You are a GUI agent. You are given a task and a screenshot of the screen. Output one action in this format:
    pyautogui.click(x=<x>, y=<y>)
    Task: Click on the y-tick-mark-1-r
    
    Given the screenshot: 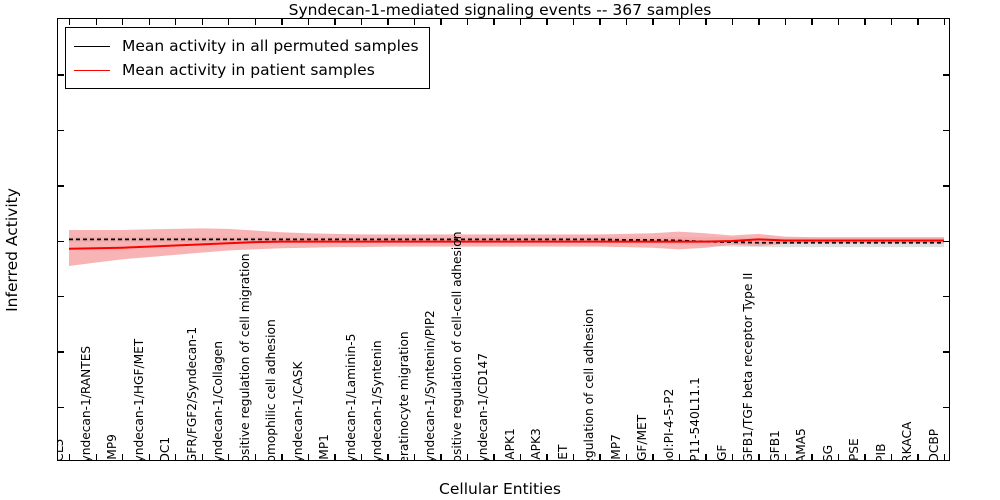 What is the action you would take?
    pyautogui.click(x=946, y=186)
    